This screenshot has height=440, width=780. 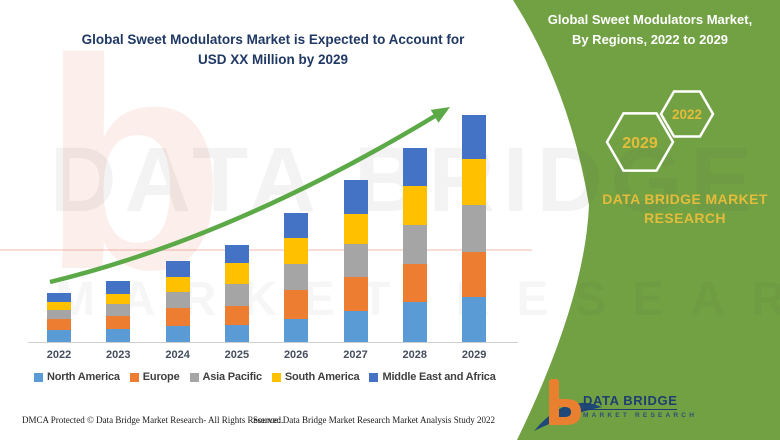 What do you see at coordinates (630, 401) in the screenshot?
I see `logo-brand-name: DATA BRIDGE` at bounding box center [630, 401].